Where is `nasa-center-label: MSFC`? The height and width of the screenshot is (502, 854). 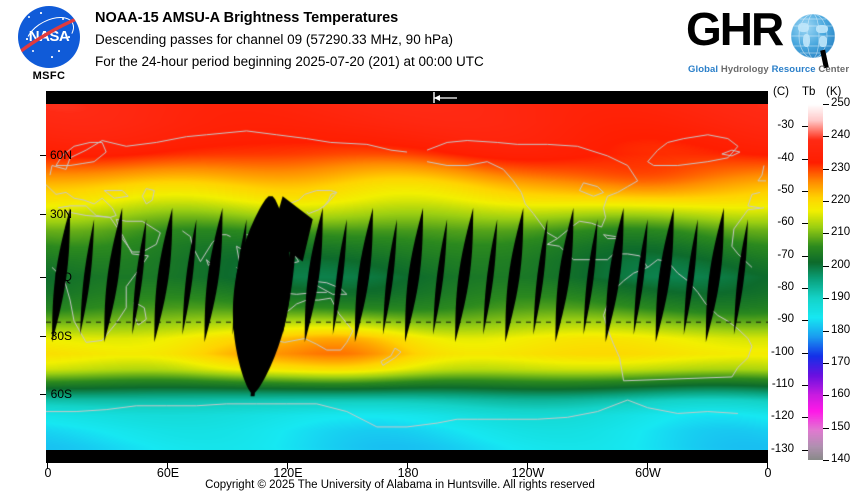 nasa-center-label: MSFC is located at coordinates (49, 76).